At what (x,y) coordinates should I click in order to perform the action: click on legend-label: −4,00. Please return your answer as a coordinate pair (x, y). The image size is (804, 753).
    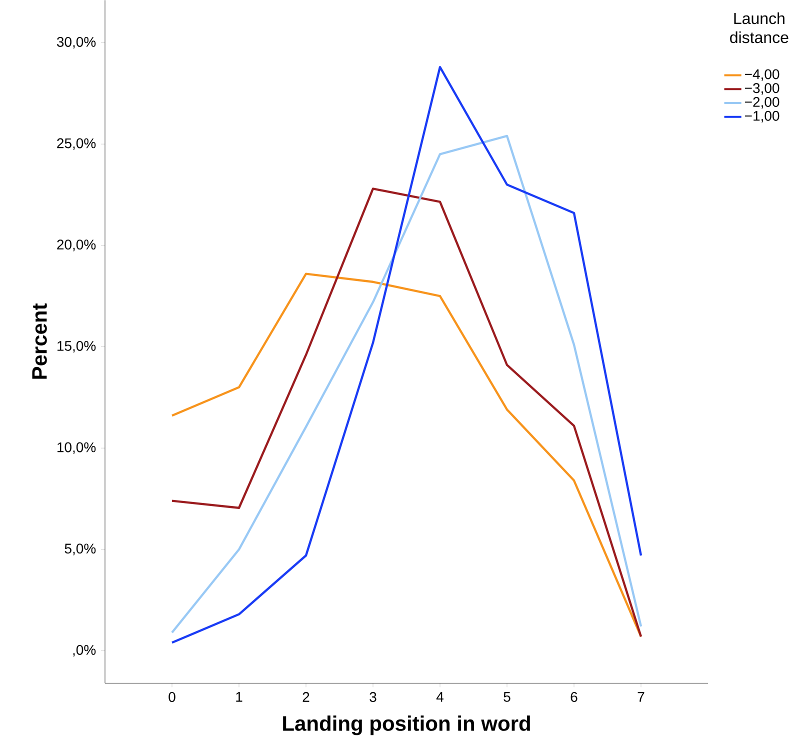
    Looking at the image, I should click on (762, 75).